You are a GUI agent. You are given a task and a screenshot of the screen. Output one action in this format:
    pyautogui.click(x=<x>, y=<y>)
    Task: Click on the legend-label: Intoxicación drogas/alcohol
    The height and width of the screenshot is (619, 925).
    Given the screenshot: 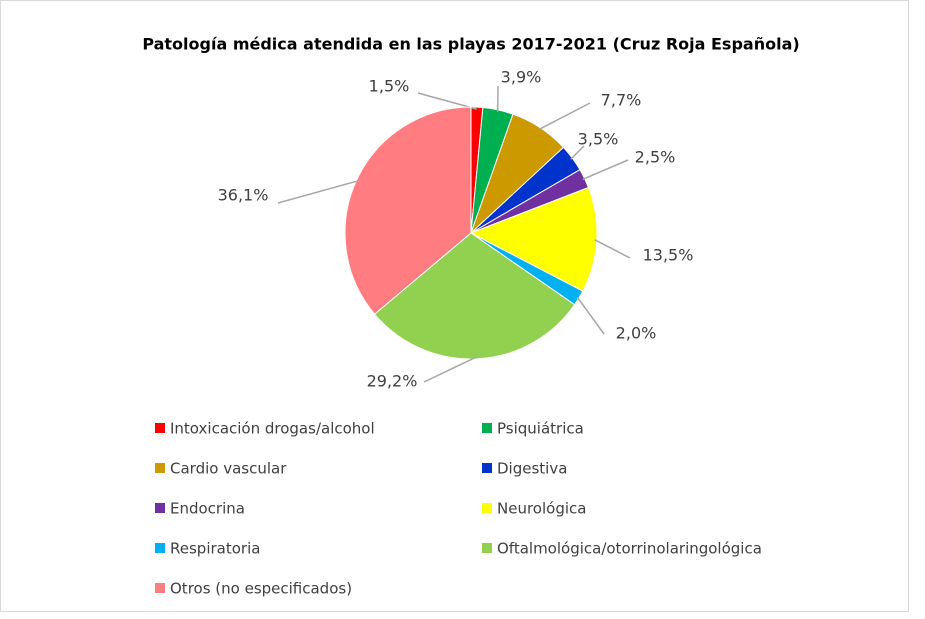 What is the action you would take?
    pyautogui.click(x=272, y=429)
    